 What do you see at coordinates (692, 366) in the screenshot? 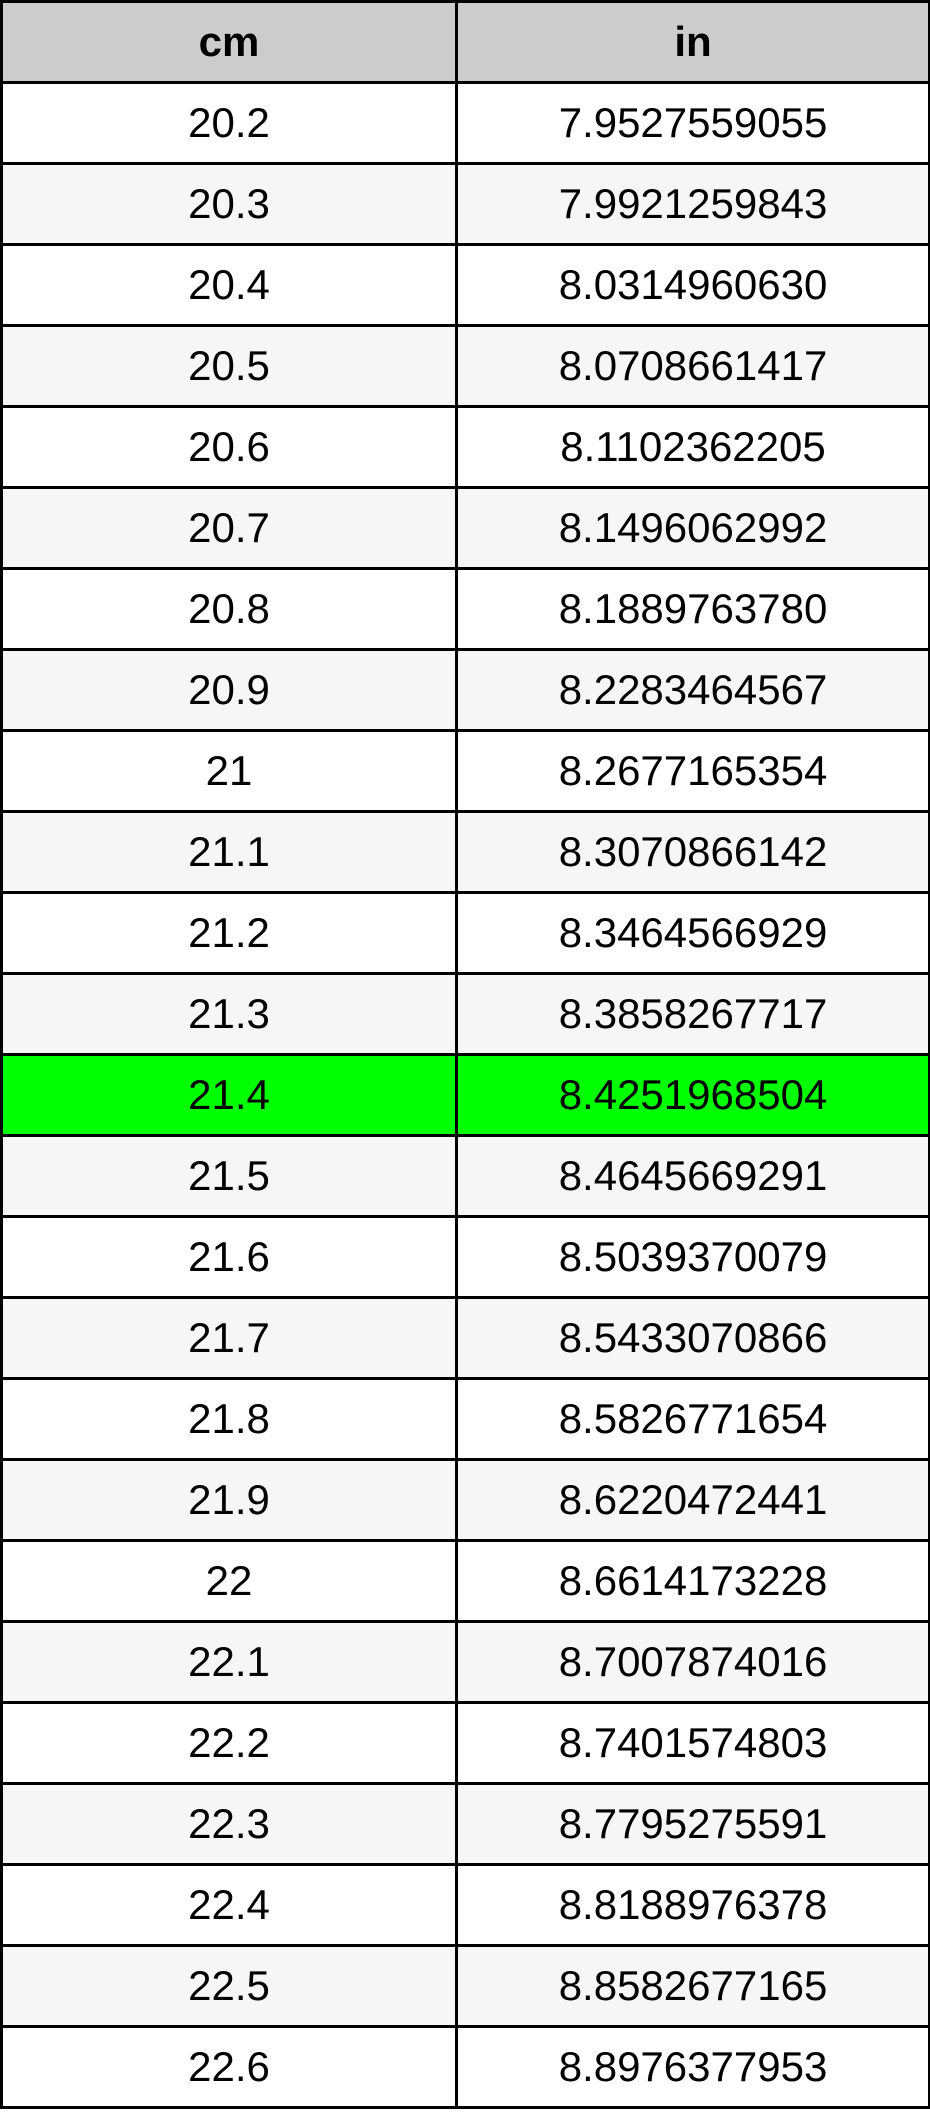
I see `in-value-cell: 8.0708661417` at bounding box center [692, 366].